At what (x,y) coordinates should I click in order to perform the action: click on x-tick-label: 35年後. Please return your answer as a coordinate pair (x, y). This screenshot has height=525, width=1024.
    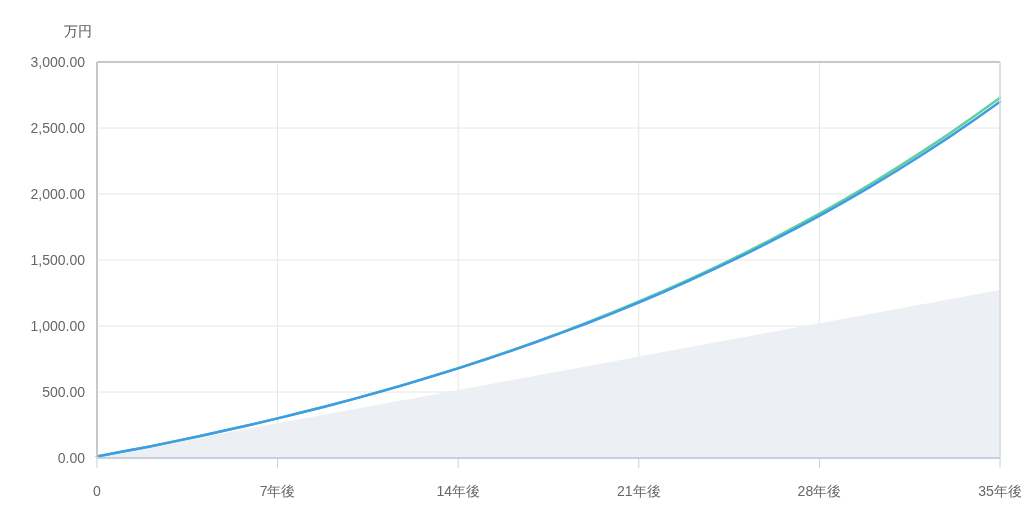
    Looking at the image, I should click on (1000, 491).